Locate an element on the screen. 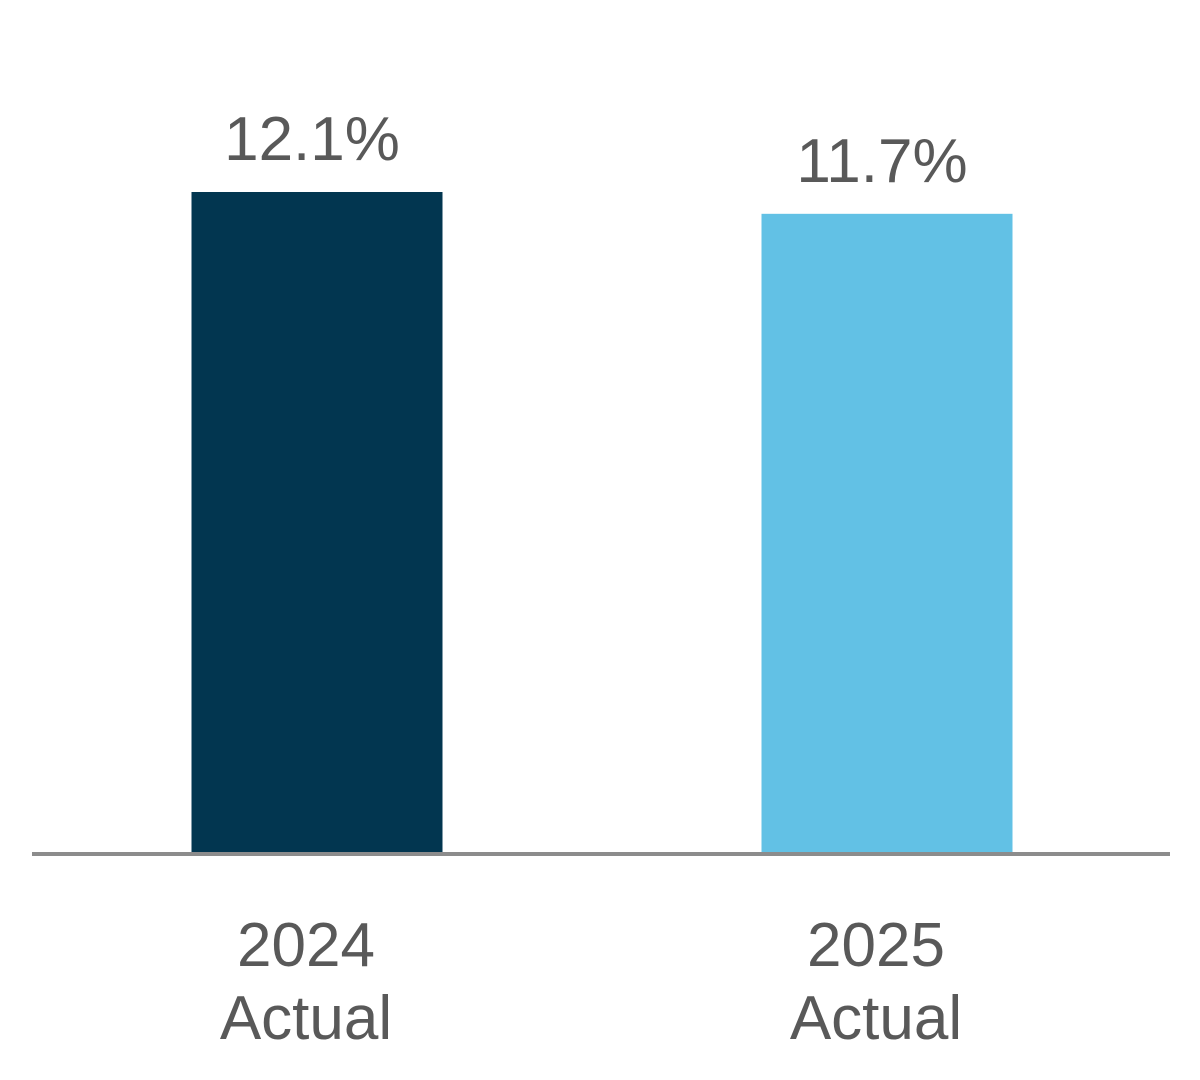  bar-2025 is located at coordinates (887, 532).